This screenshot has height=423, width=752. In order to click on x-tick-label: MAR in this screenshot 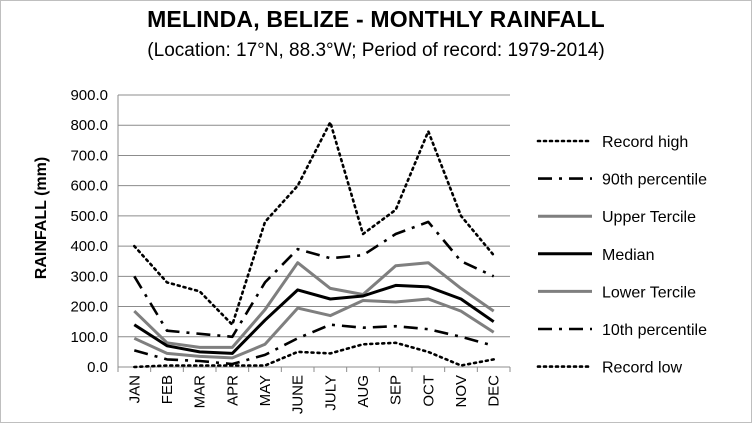, I will do `click(200, 392)`.